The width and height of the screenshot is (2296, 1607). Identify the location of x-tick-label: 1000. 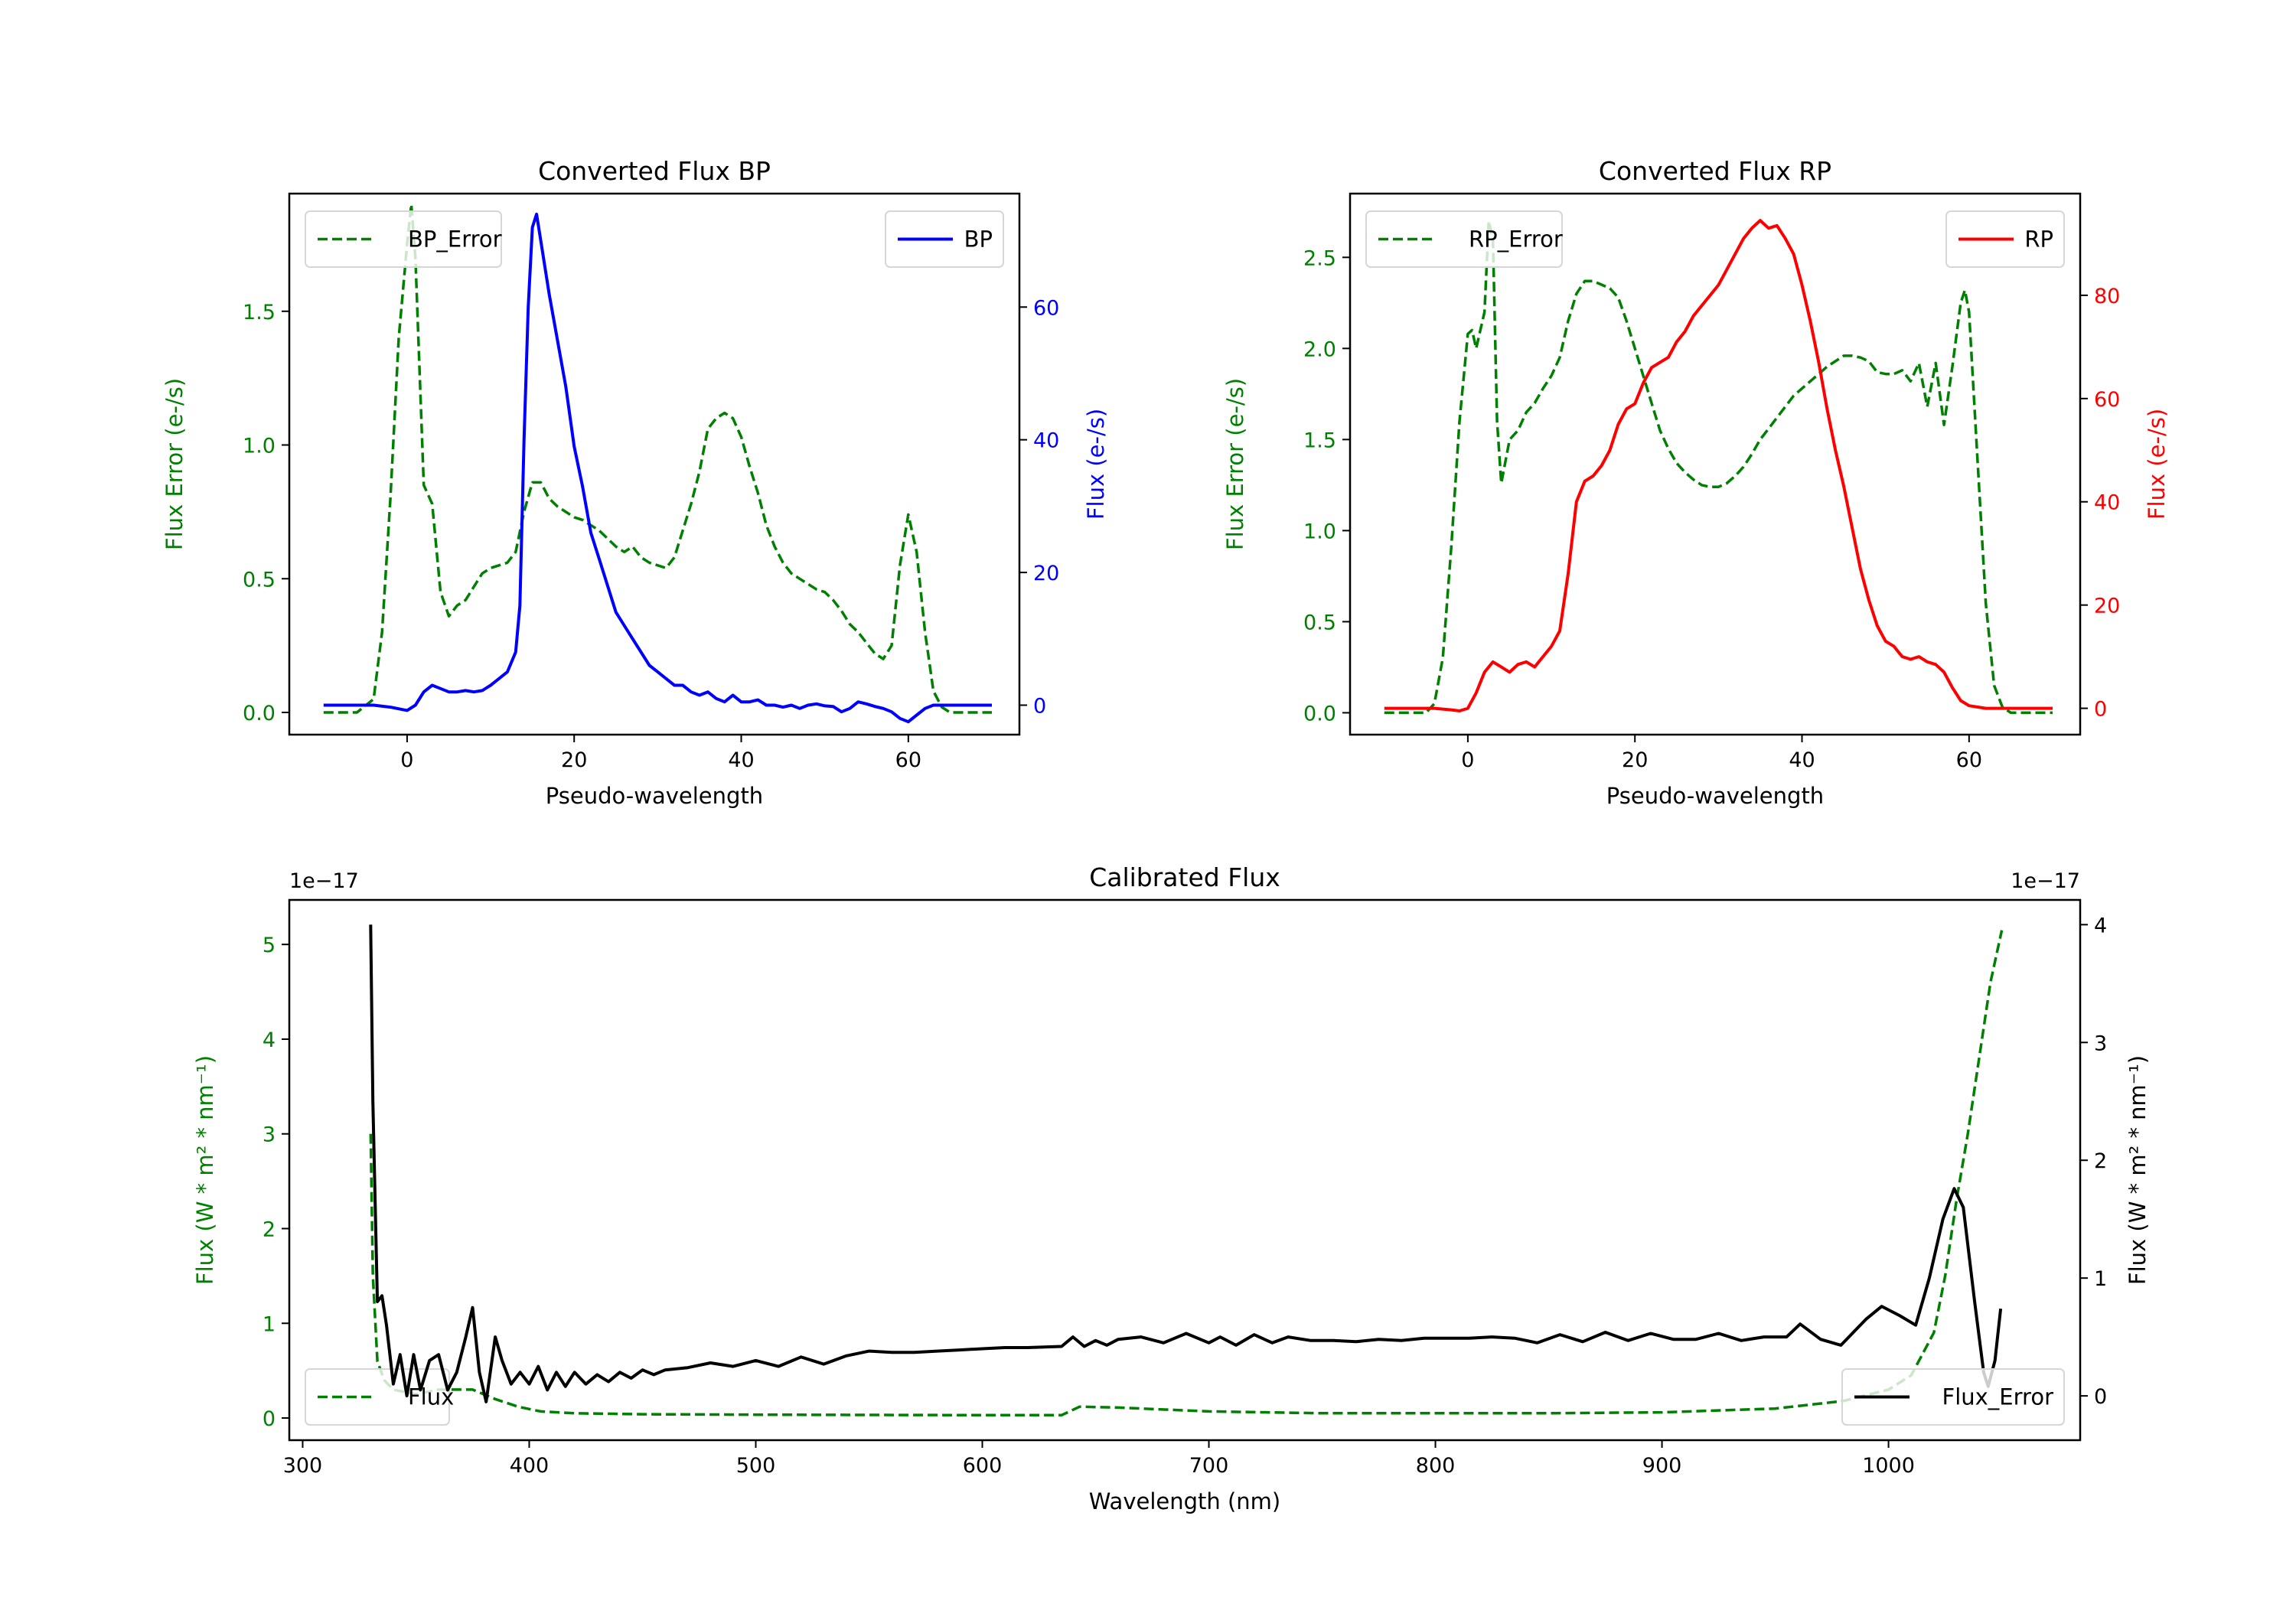
(1888, 1466).